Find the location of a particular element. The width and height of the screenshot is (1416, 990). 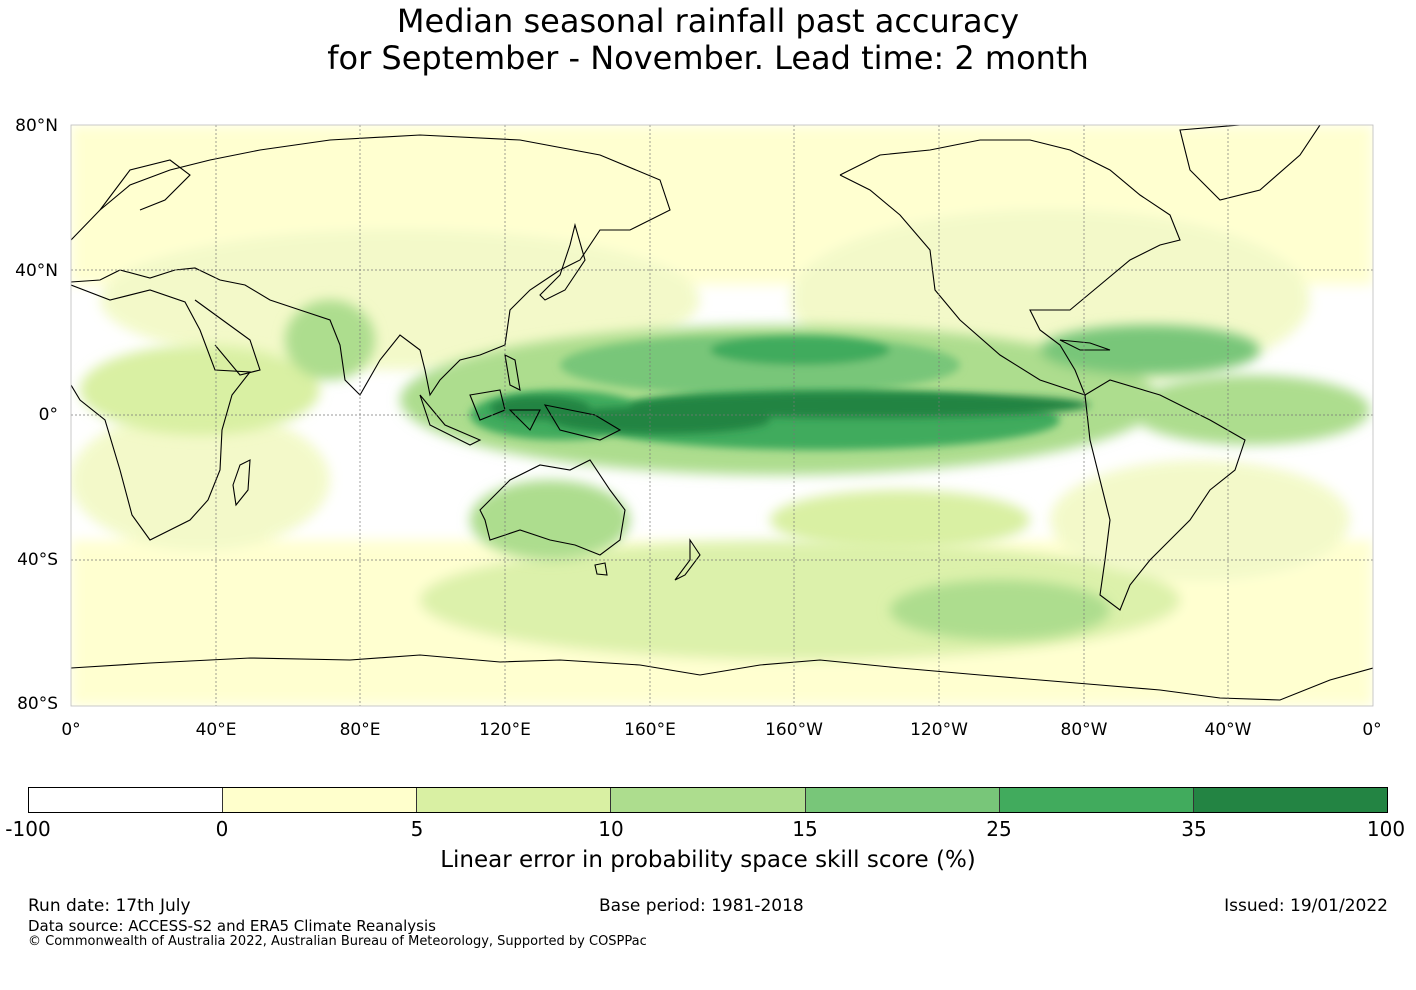

lon-label-0-right: 0° is located at coordinates (1372, 730).